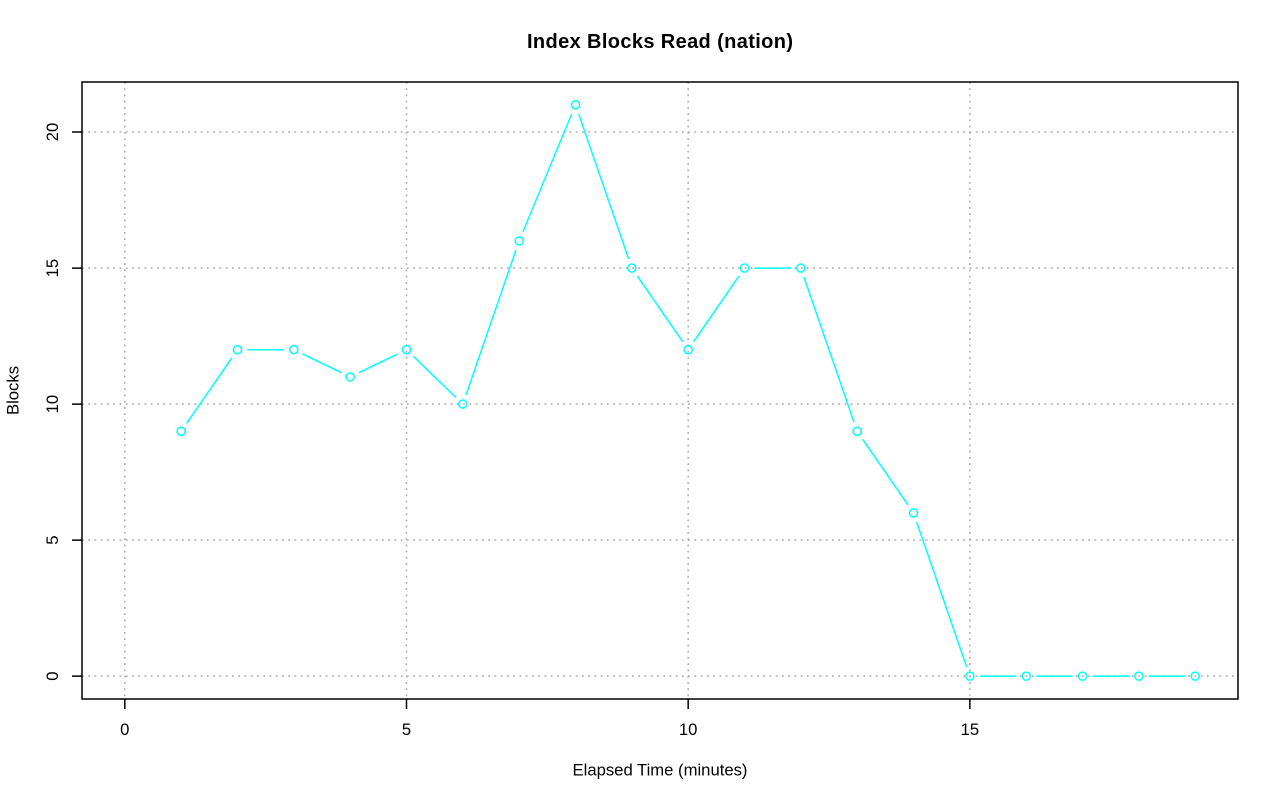  Describe the element at coordinates (660, 42) in the screenshot. I see `svg-text: Index Blocks Read (nation)` at that location.